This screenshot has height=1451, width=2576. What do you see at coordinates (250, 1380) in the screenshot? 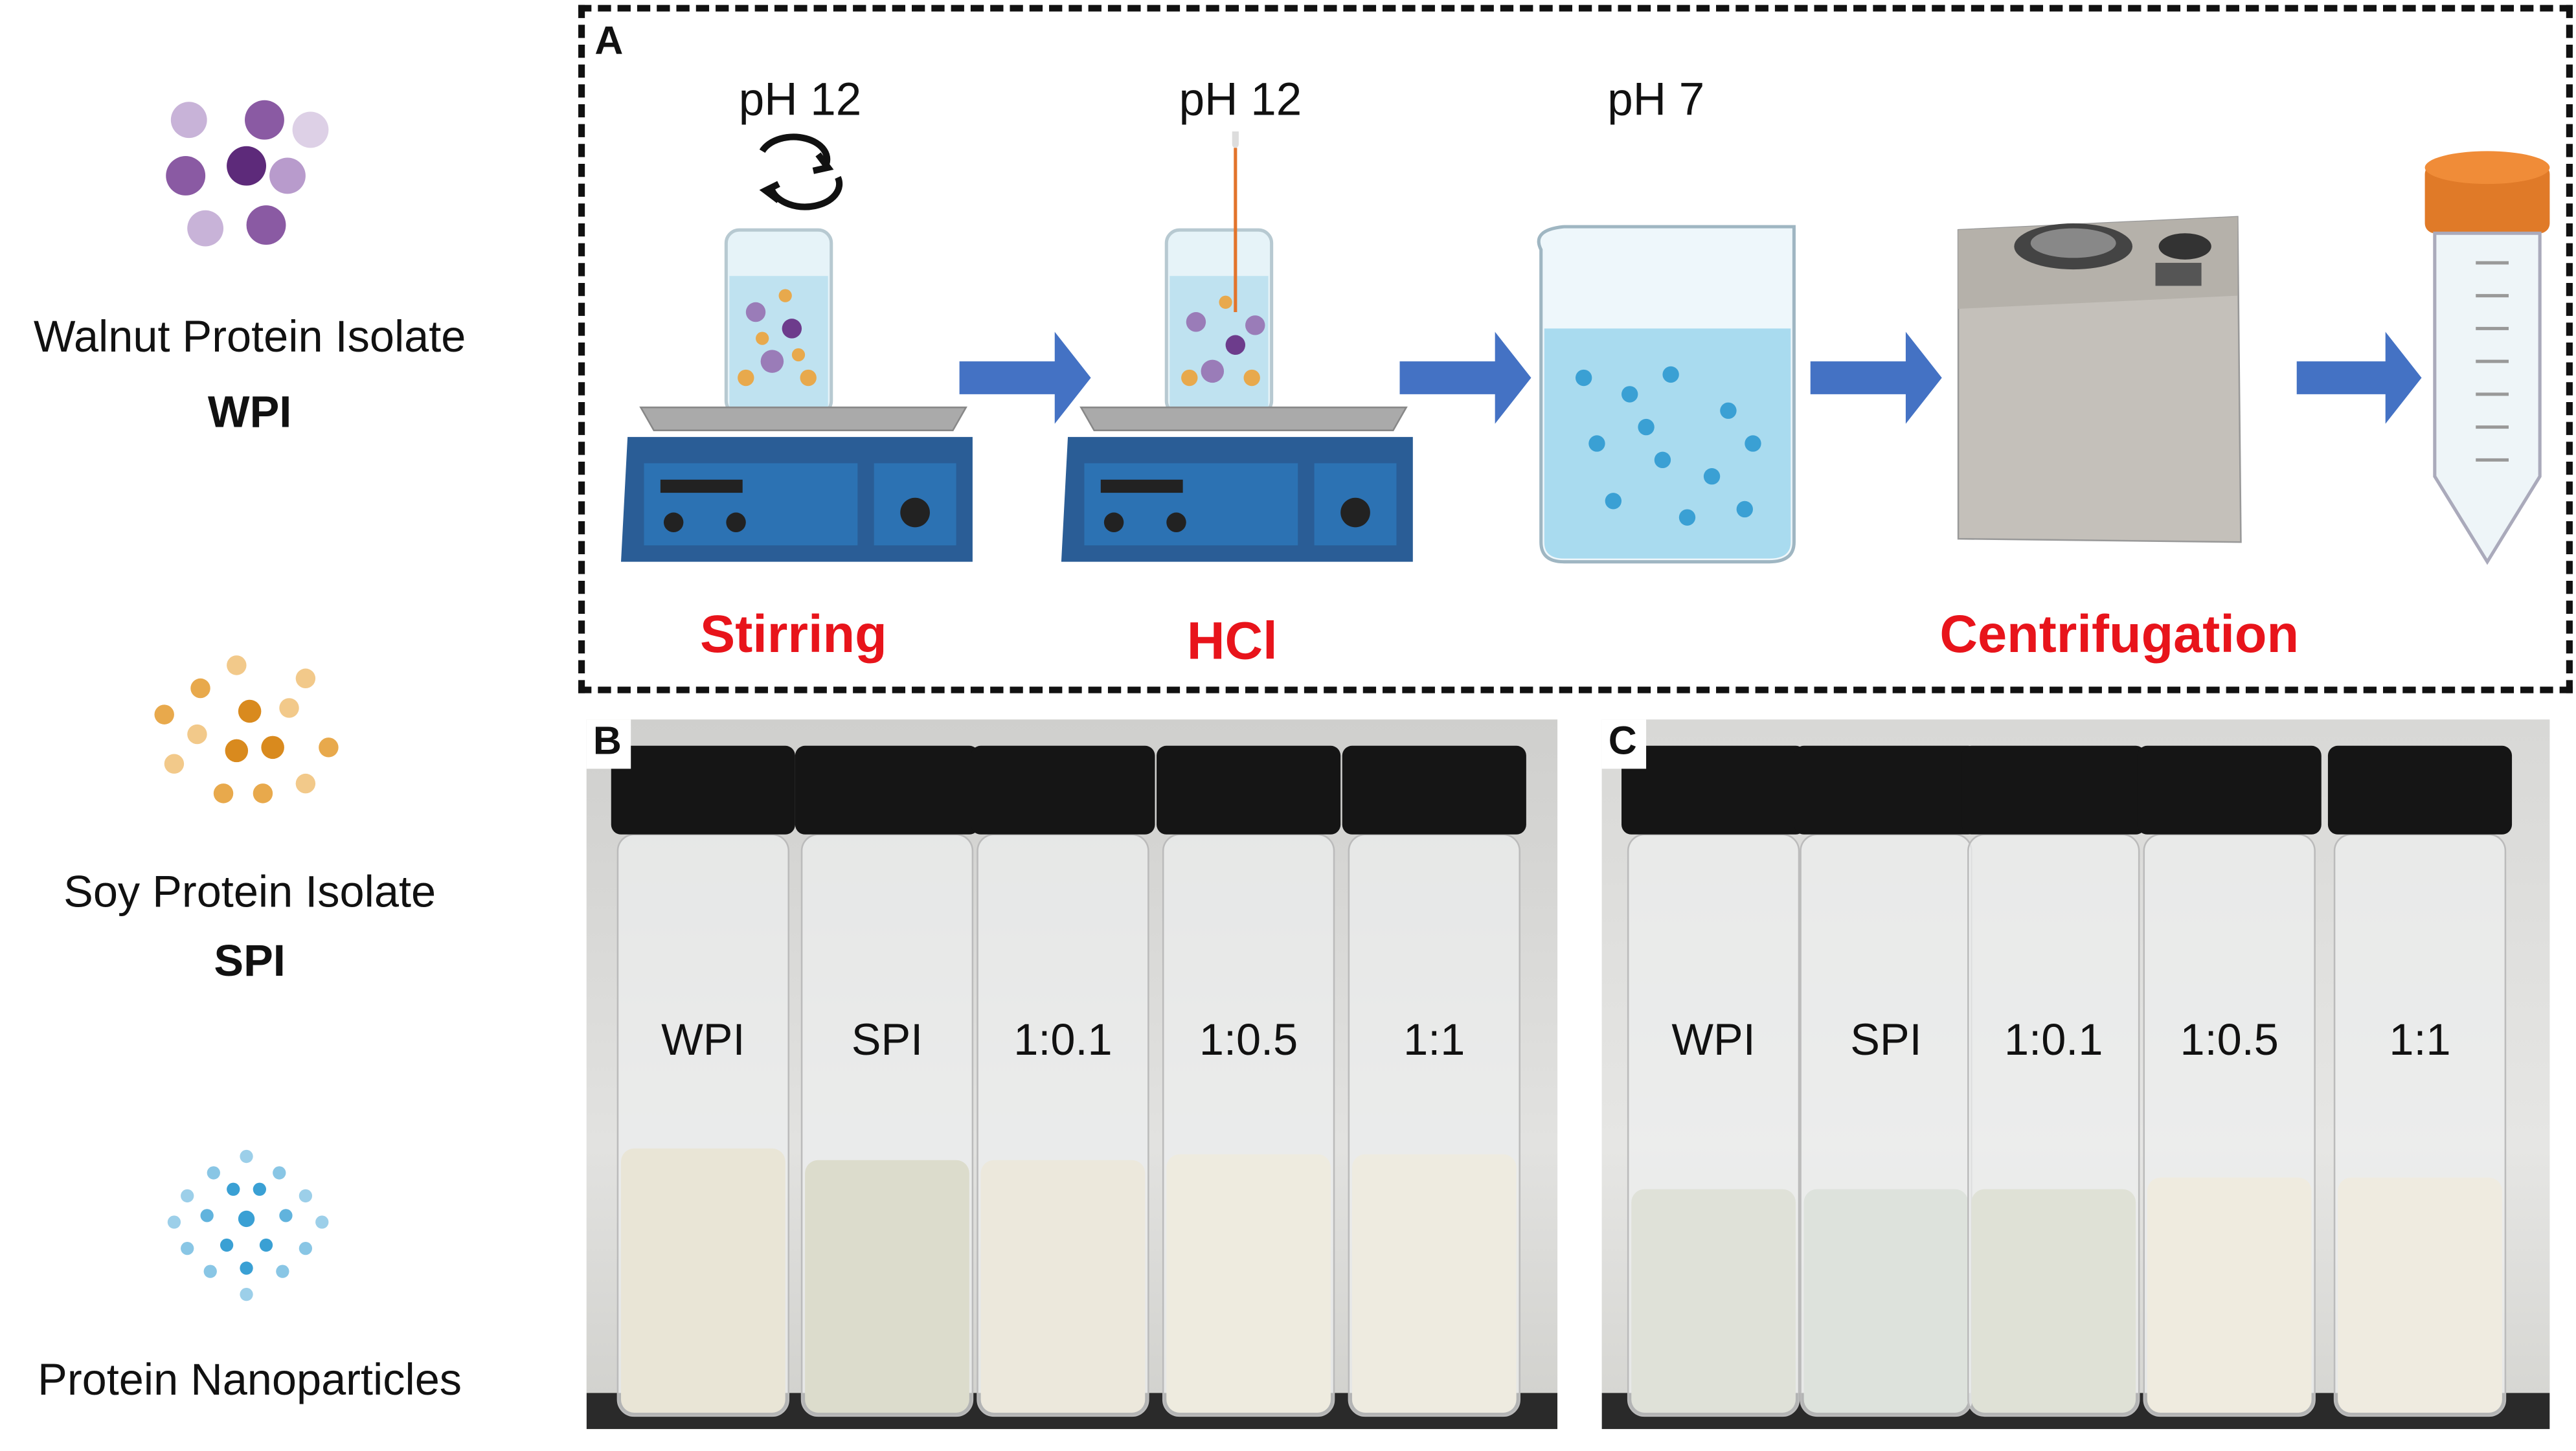
I see `nanoparticles-name: Protein Nanoparticles` at bounding box center [250, 1380].